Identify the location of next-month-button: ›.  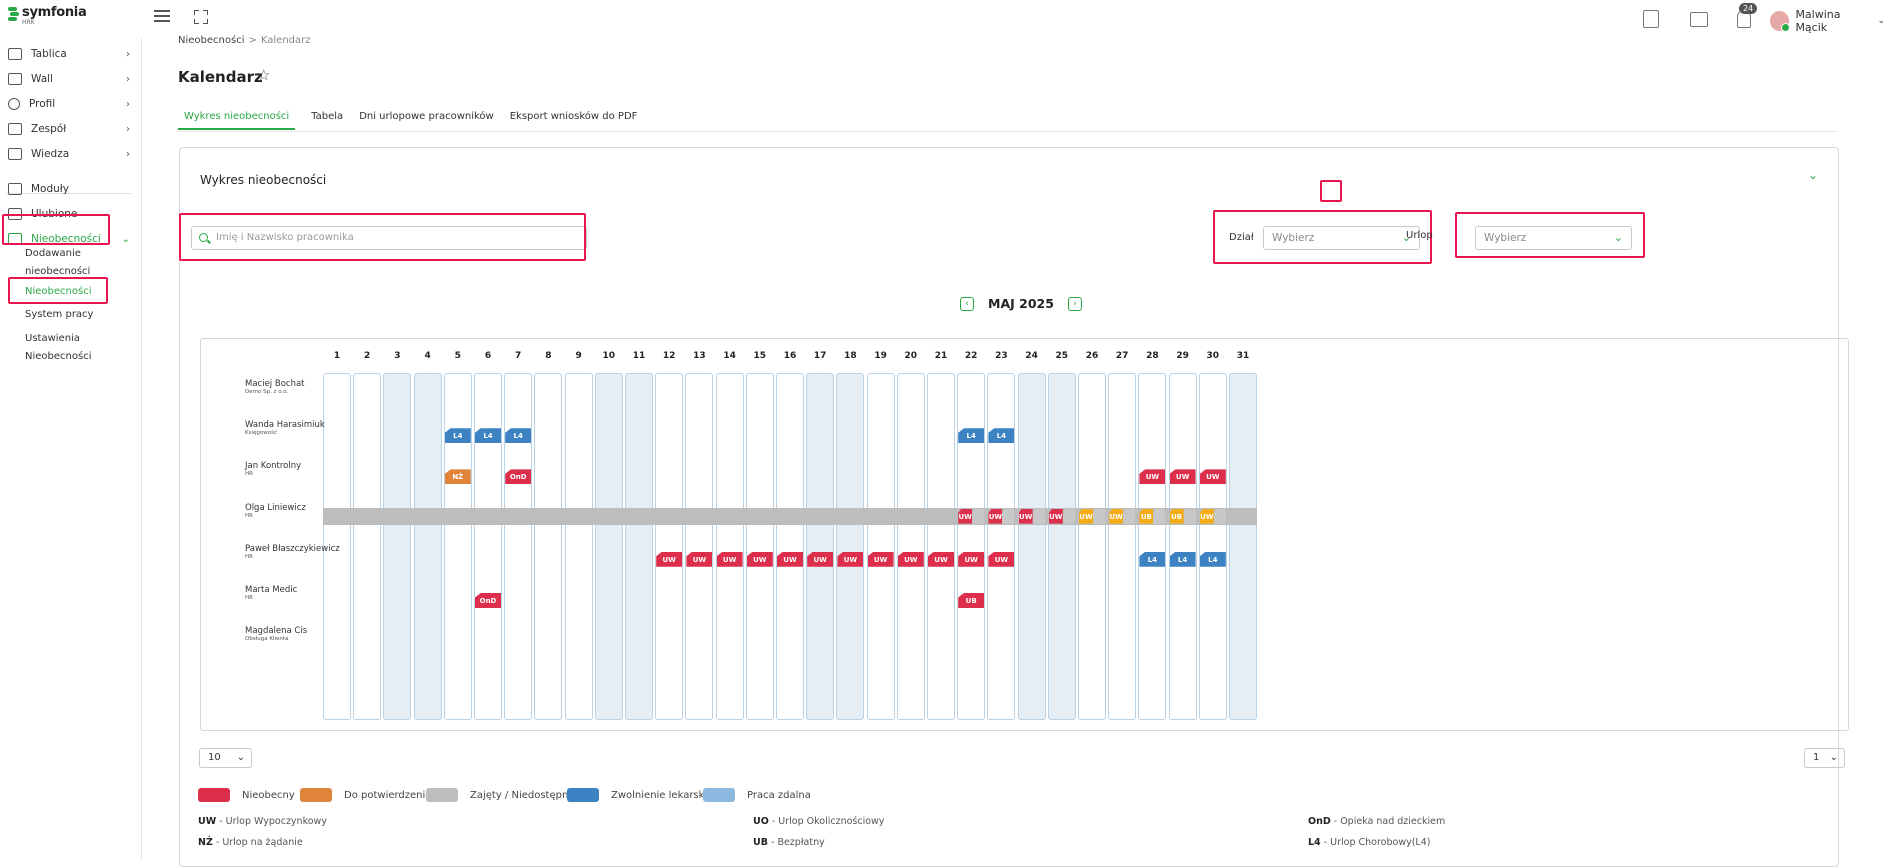
(1074, 303).